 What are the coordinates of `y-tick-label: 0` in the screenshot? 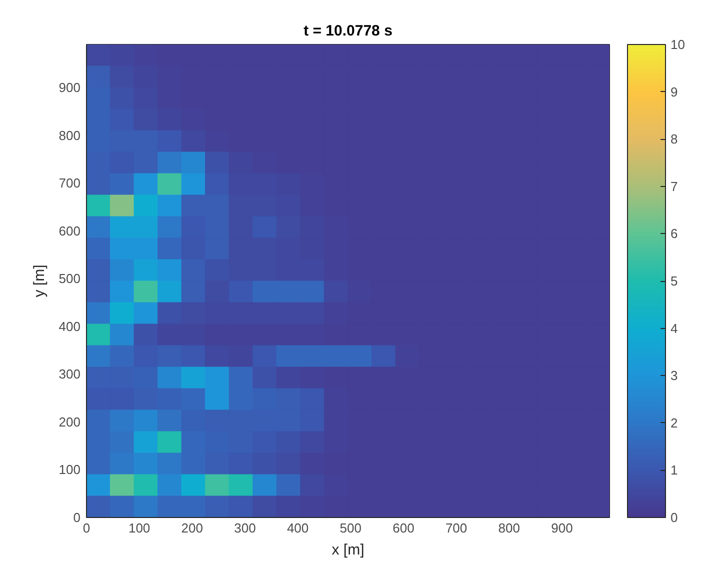 It's located at (77, 517).